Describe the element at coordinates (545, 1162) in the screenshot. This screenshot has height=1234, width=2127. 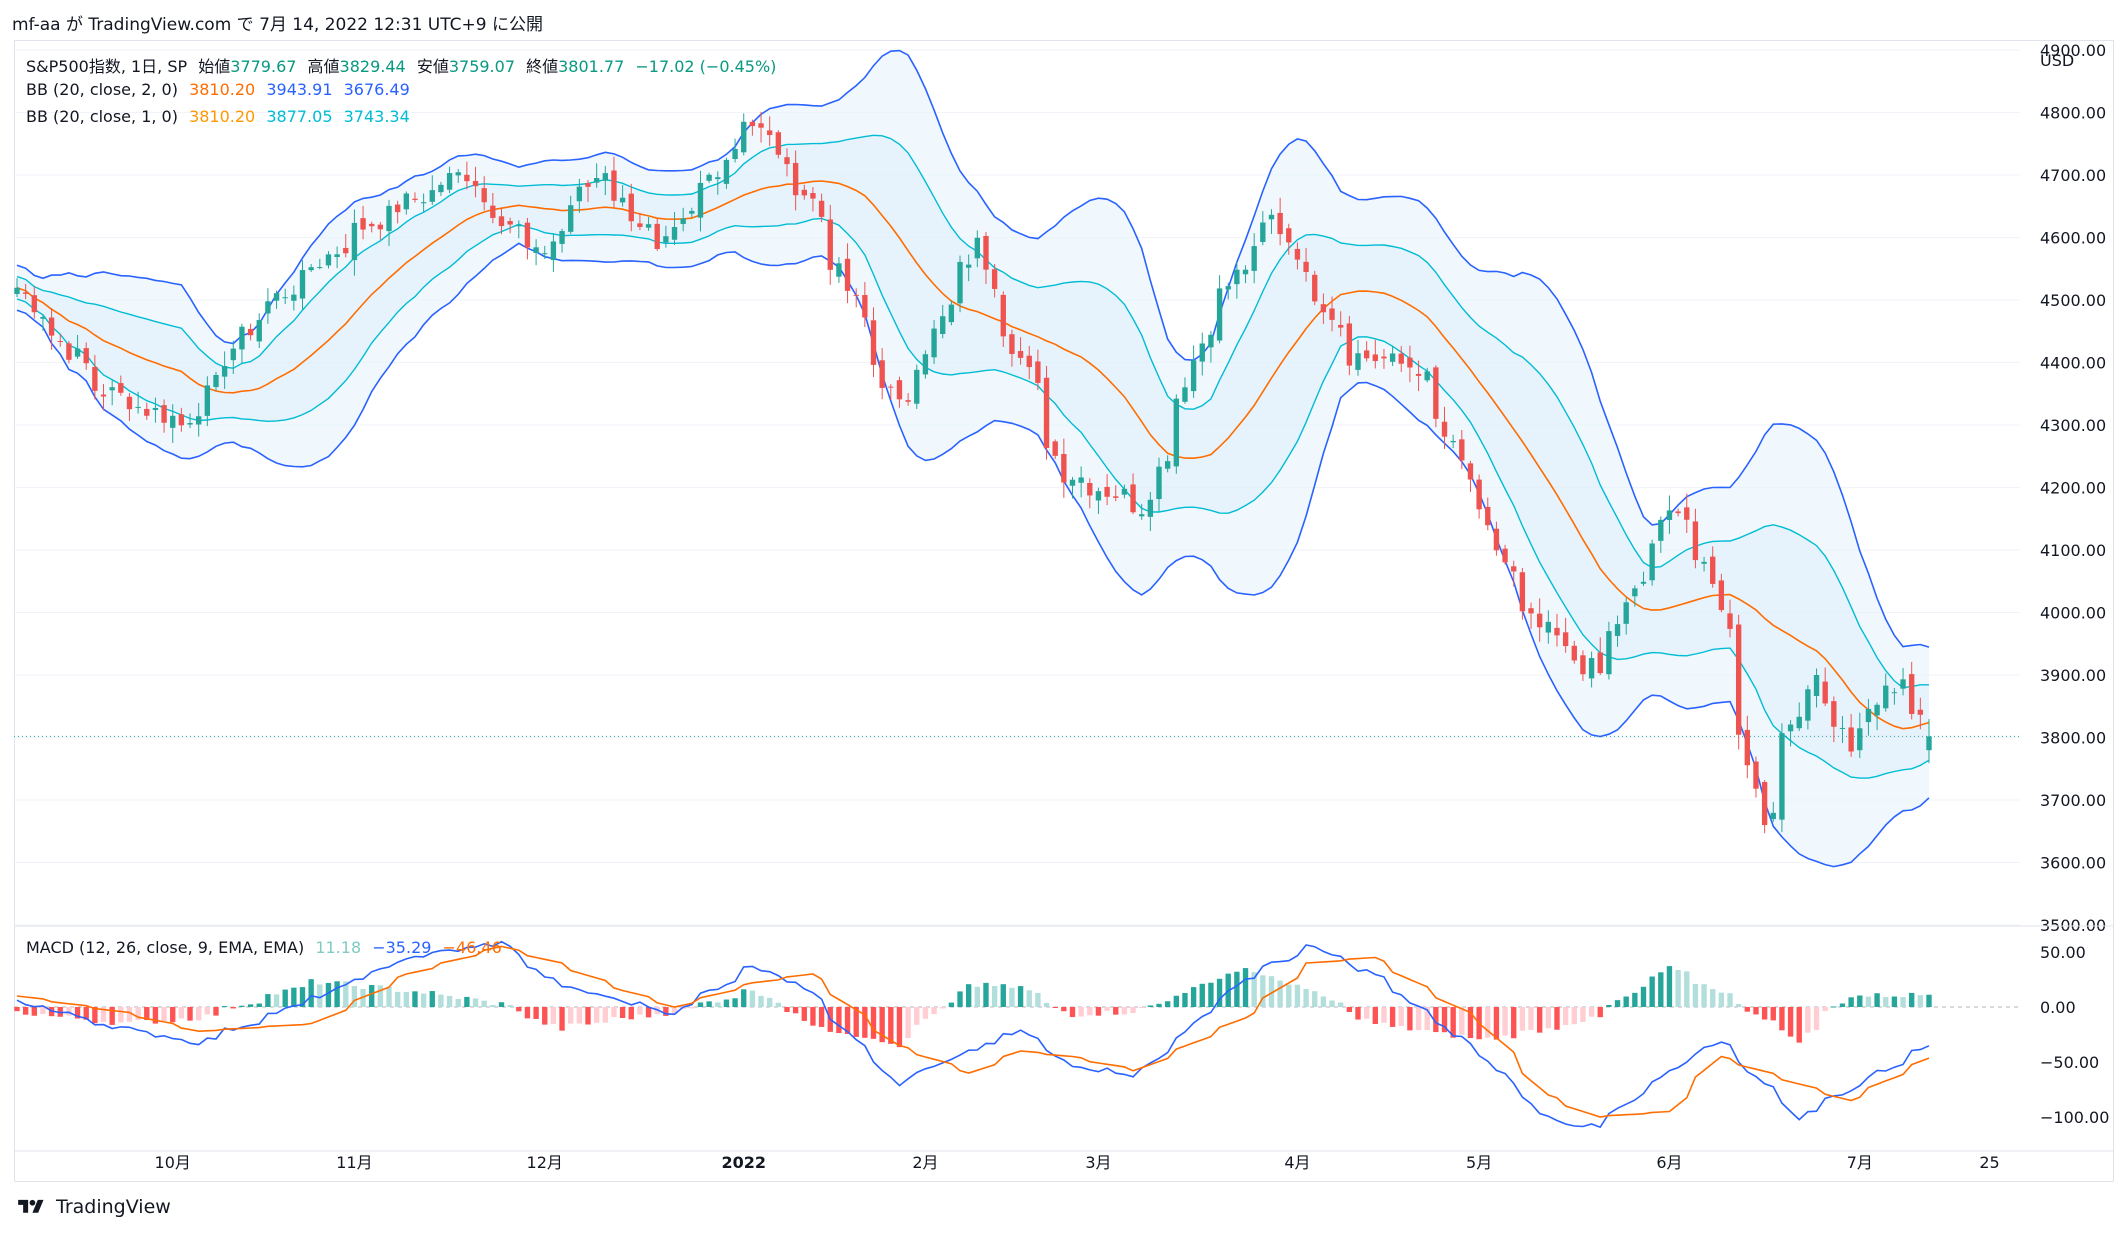
I see `time-tick-label: 12月` at that location.